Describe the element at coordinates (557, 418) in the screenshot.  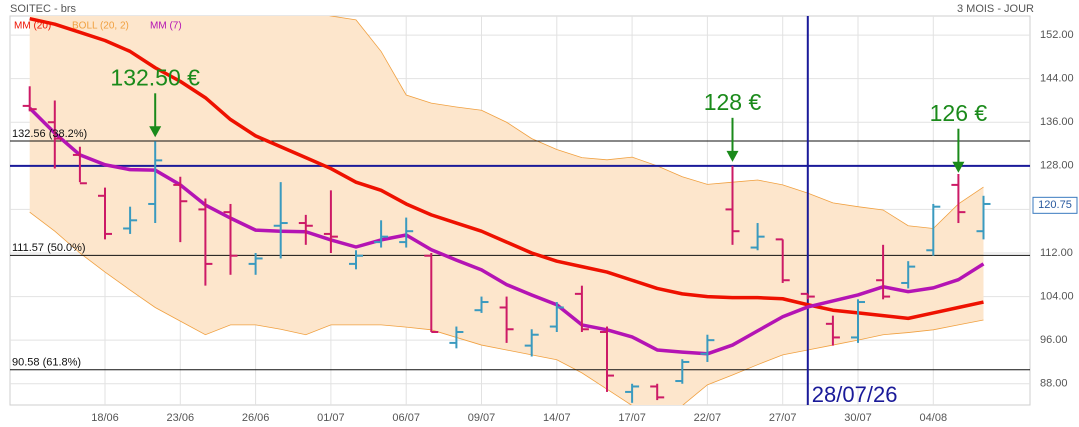
I see `x-tick-label: 14/07` at that location.